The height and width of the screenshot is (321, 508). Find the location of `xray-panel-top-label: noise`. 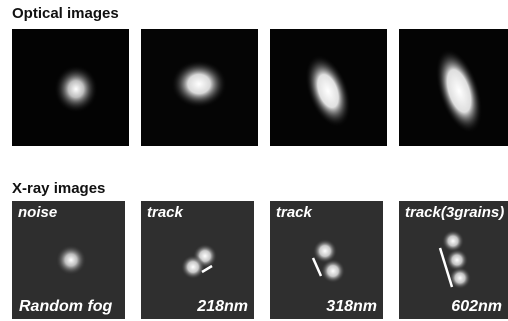

xray-panel-top-label: noise is located at coordinates (38, 212).